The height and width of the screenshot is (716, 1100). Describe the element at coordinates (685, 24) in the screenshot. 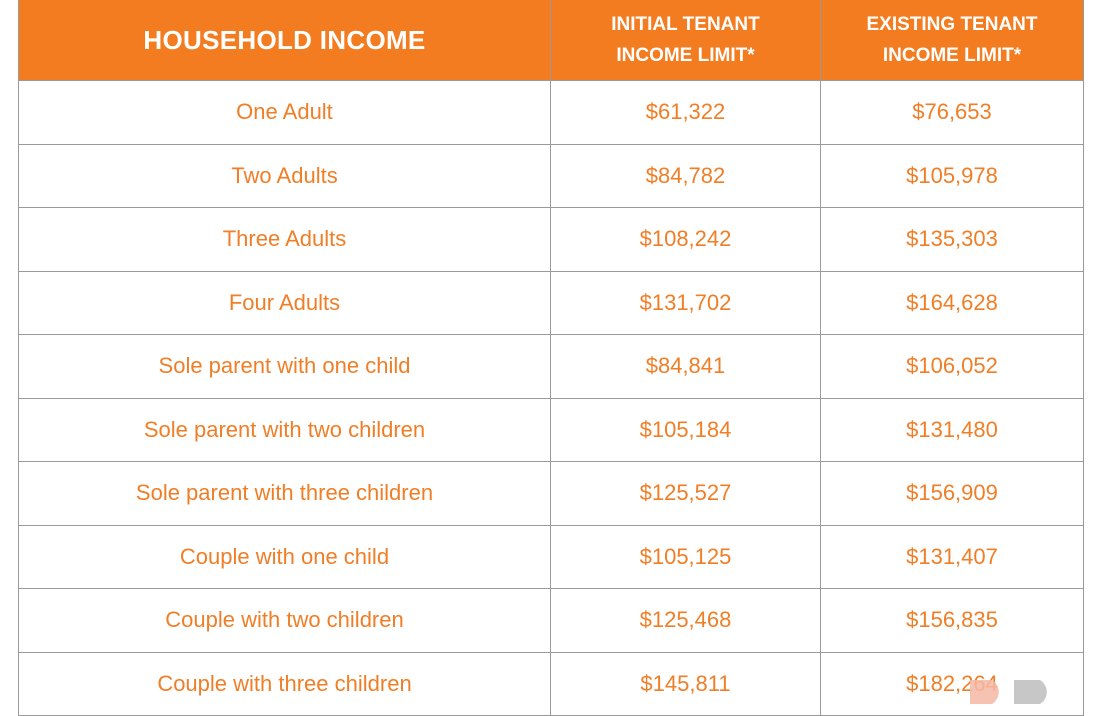

I see `header-line: INITIAL TENANT` at that location.